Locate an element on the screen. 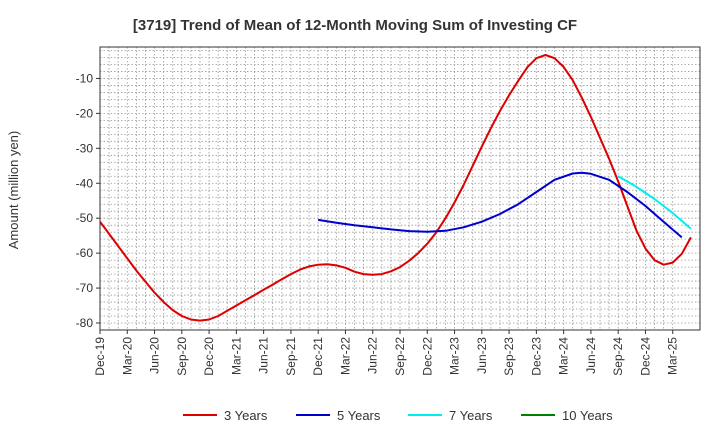  x-tick-label: Mar-23 is located at coordinates (455, 356).